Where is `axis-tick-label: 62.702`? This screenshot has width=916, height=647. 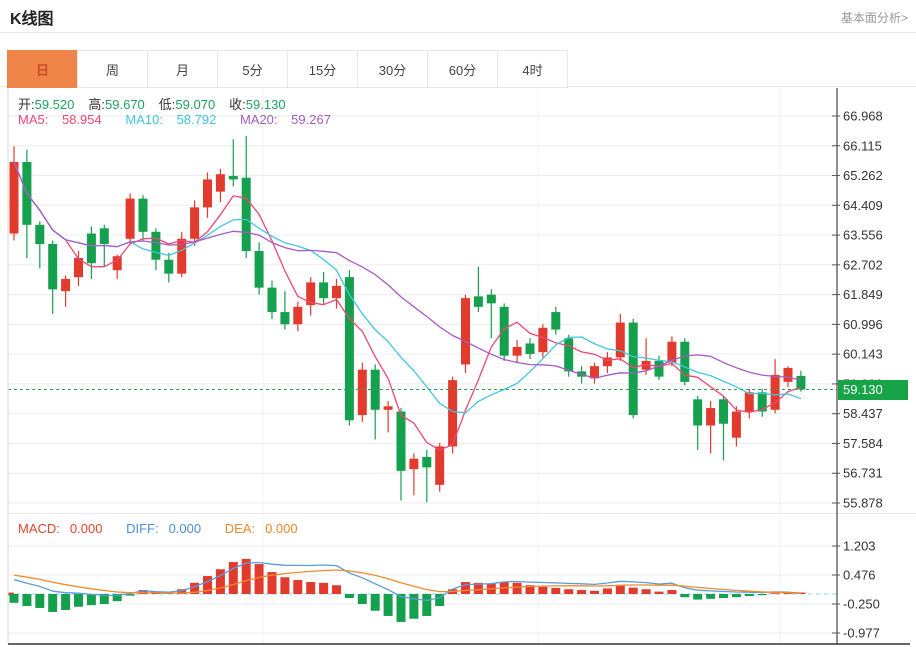
axis-tick-label: 62.702 is located at coordinates (863, 264).